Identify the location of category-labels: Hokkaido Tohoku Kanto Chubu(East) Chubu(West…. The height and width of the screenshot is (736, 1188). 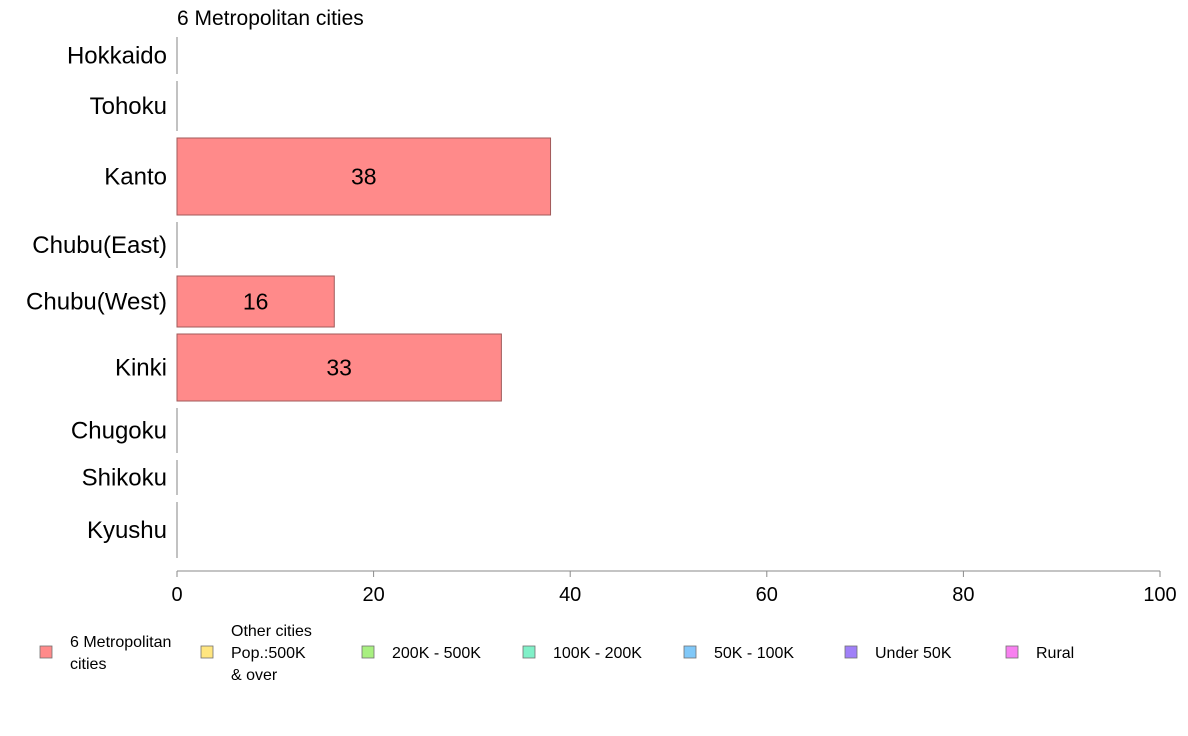
(96, 294).